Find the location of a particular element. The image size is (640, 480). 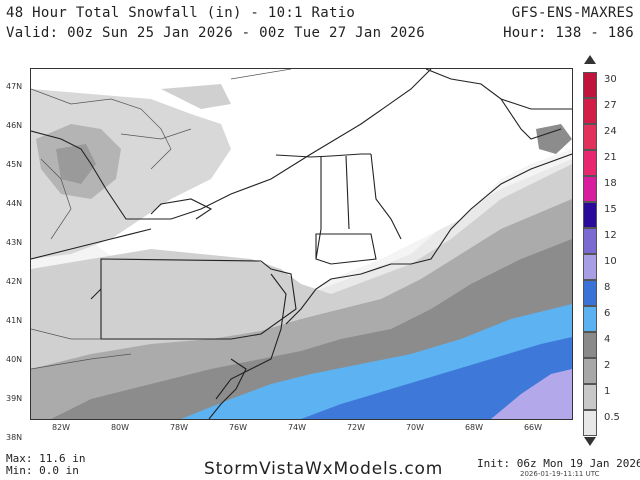

lat-label: 44N is located at coordinates (14, 203).